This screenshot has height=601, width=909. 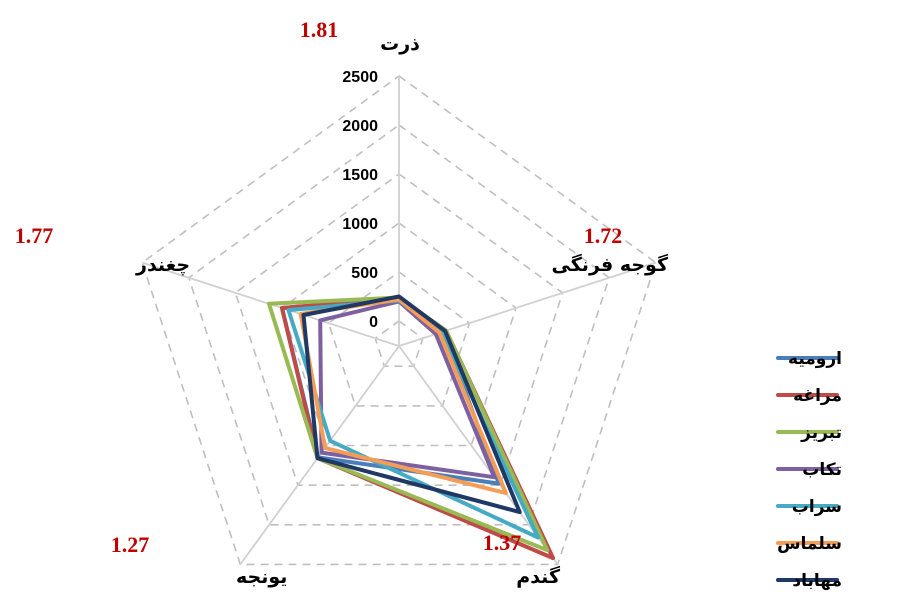 What do you see at coordinates (603, 235) in the screenshot?
I see `ratio-label: 1.72` at bounding box center [603, 235].